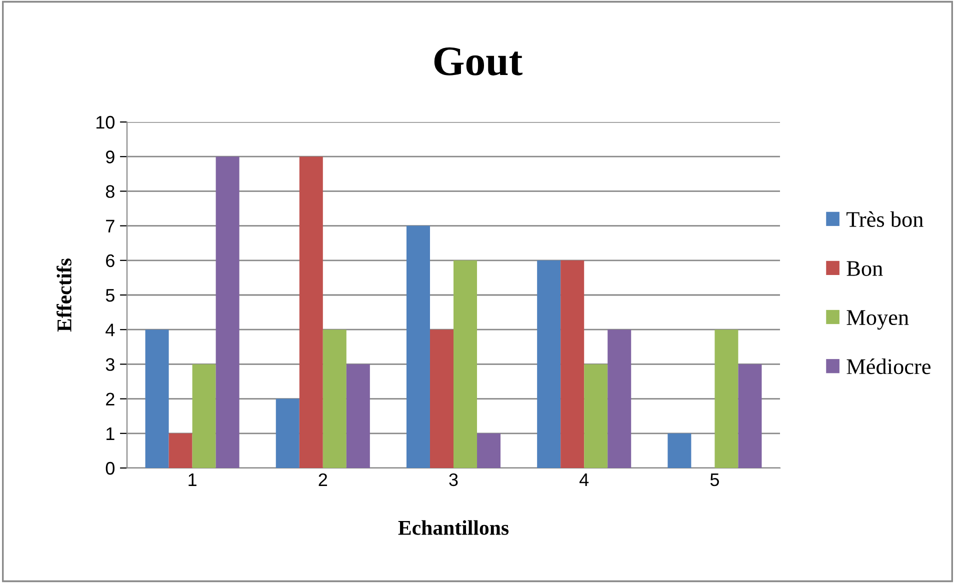  I want to click on legend-label: Bon, so click(864, 268).